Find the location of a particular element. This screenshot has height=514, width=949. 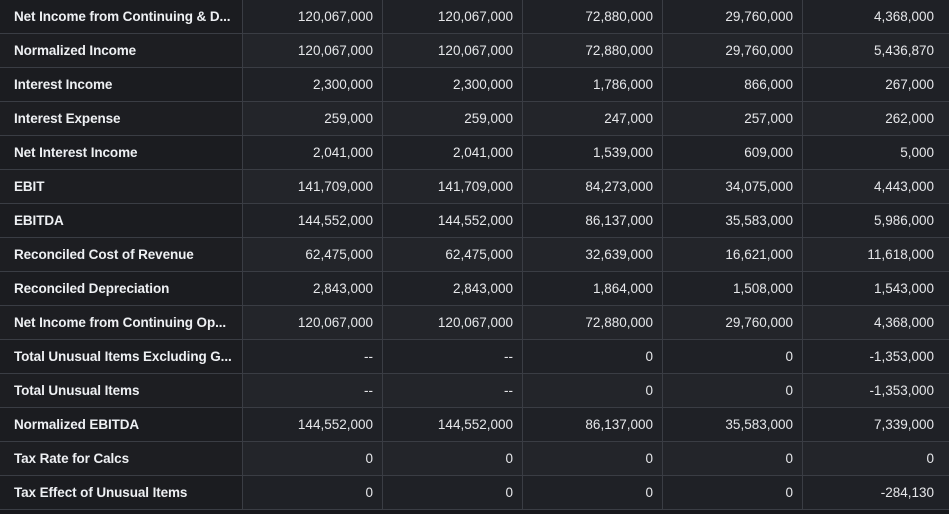

value-cell: 2,041,000 is located at coordinates (313, 152).